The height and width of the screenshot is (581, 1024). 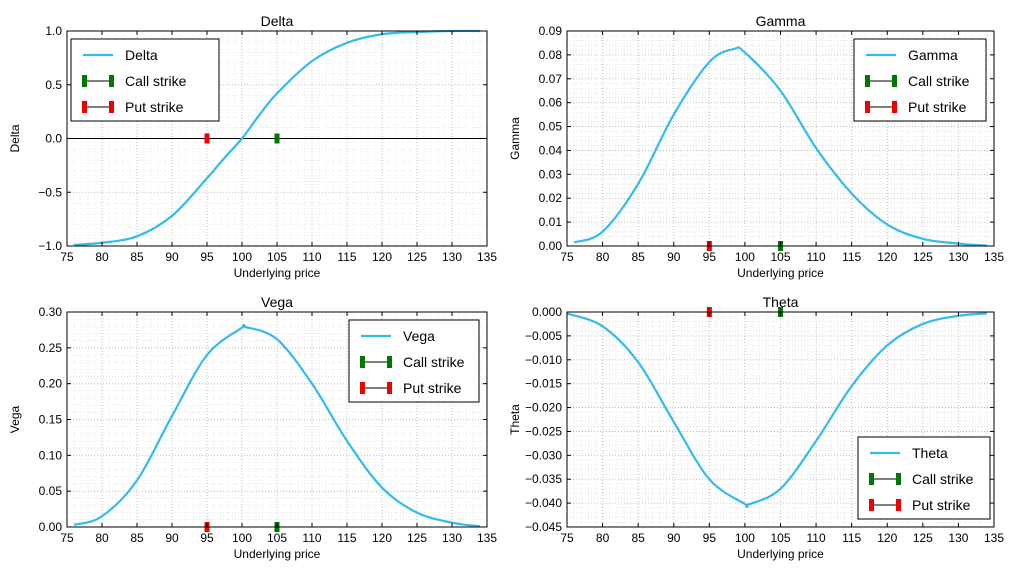 I want to click on y-axis-label: Delta, so click(x=15, y=138).